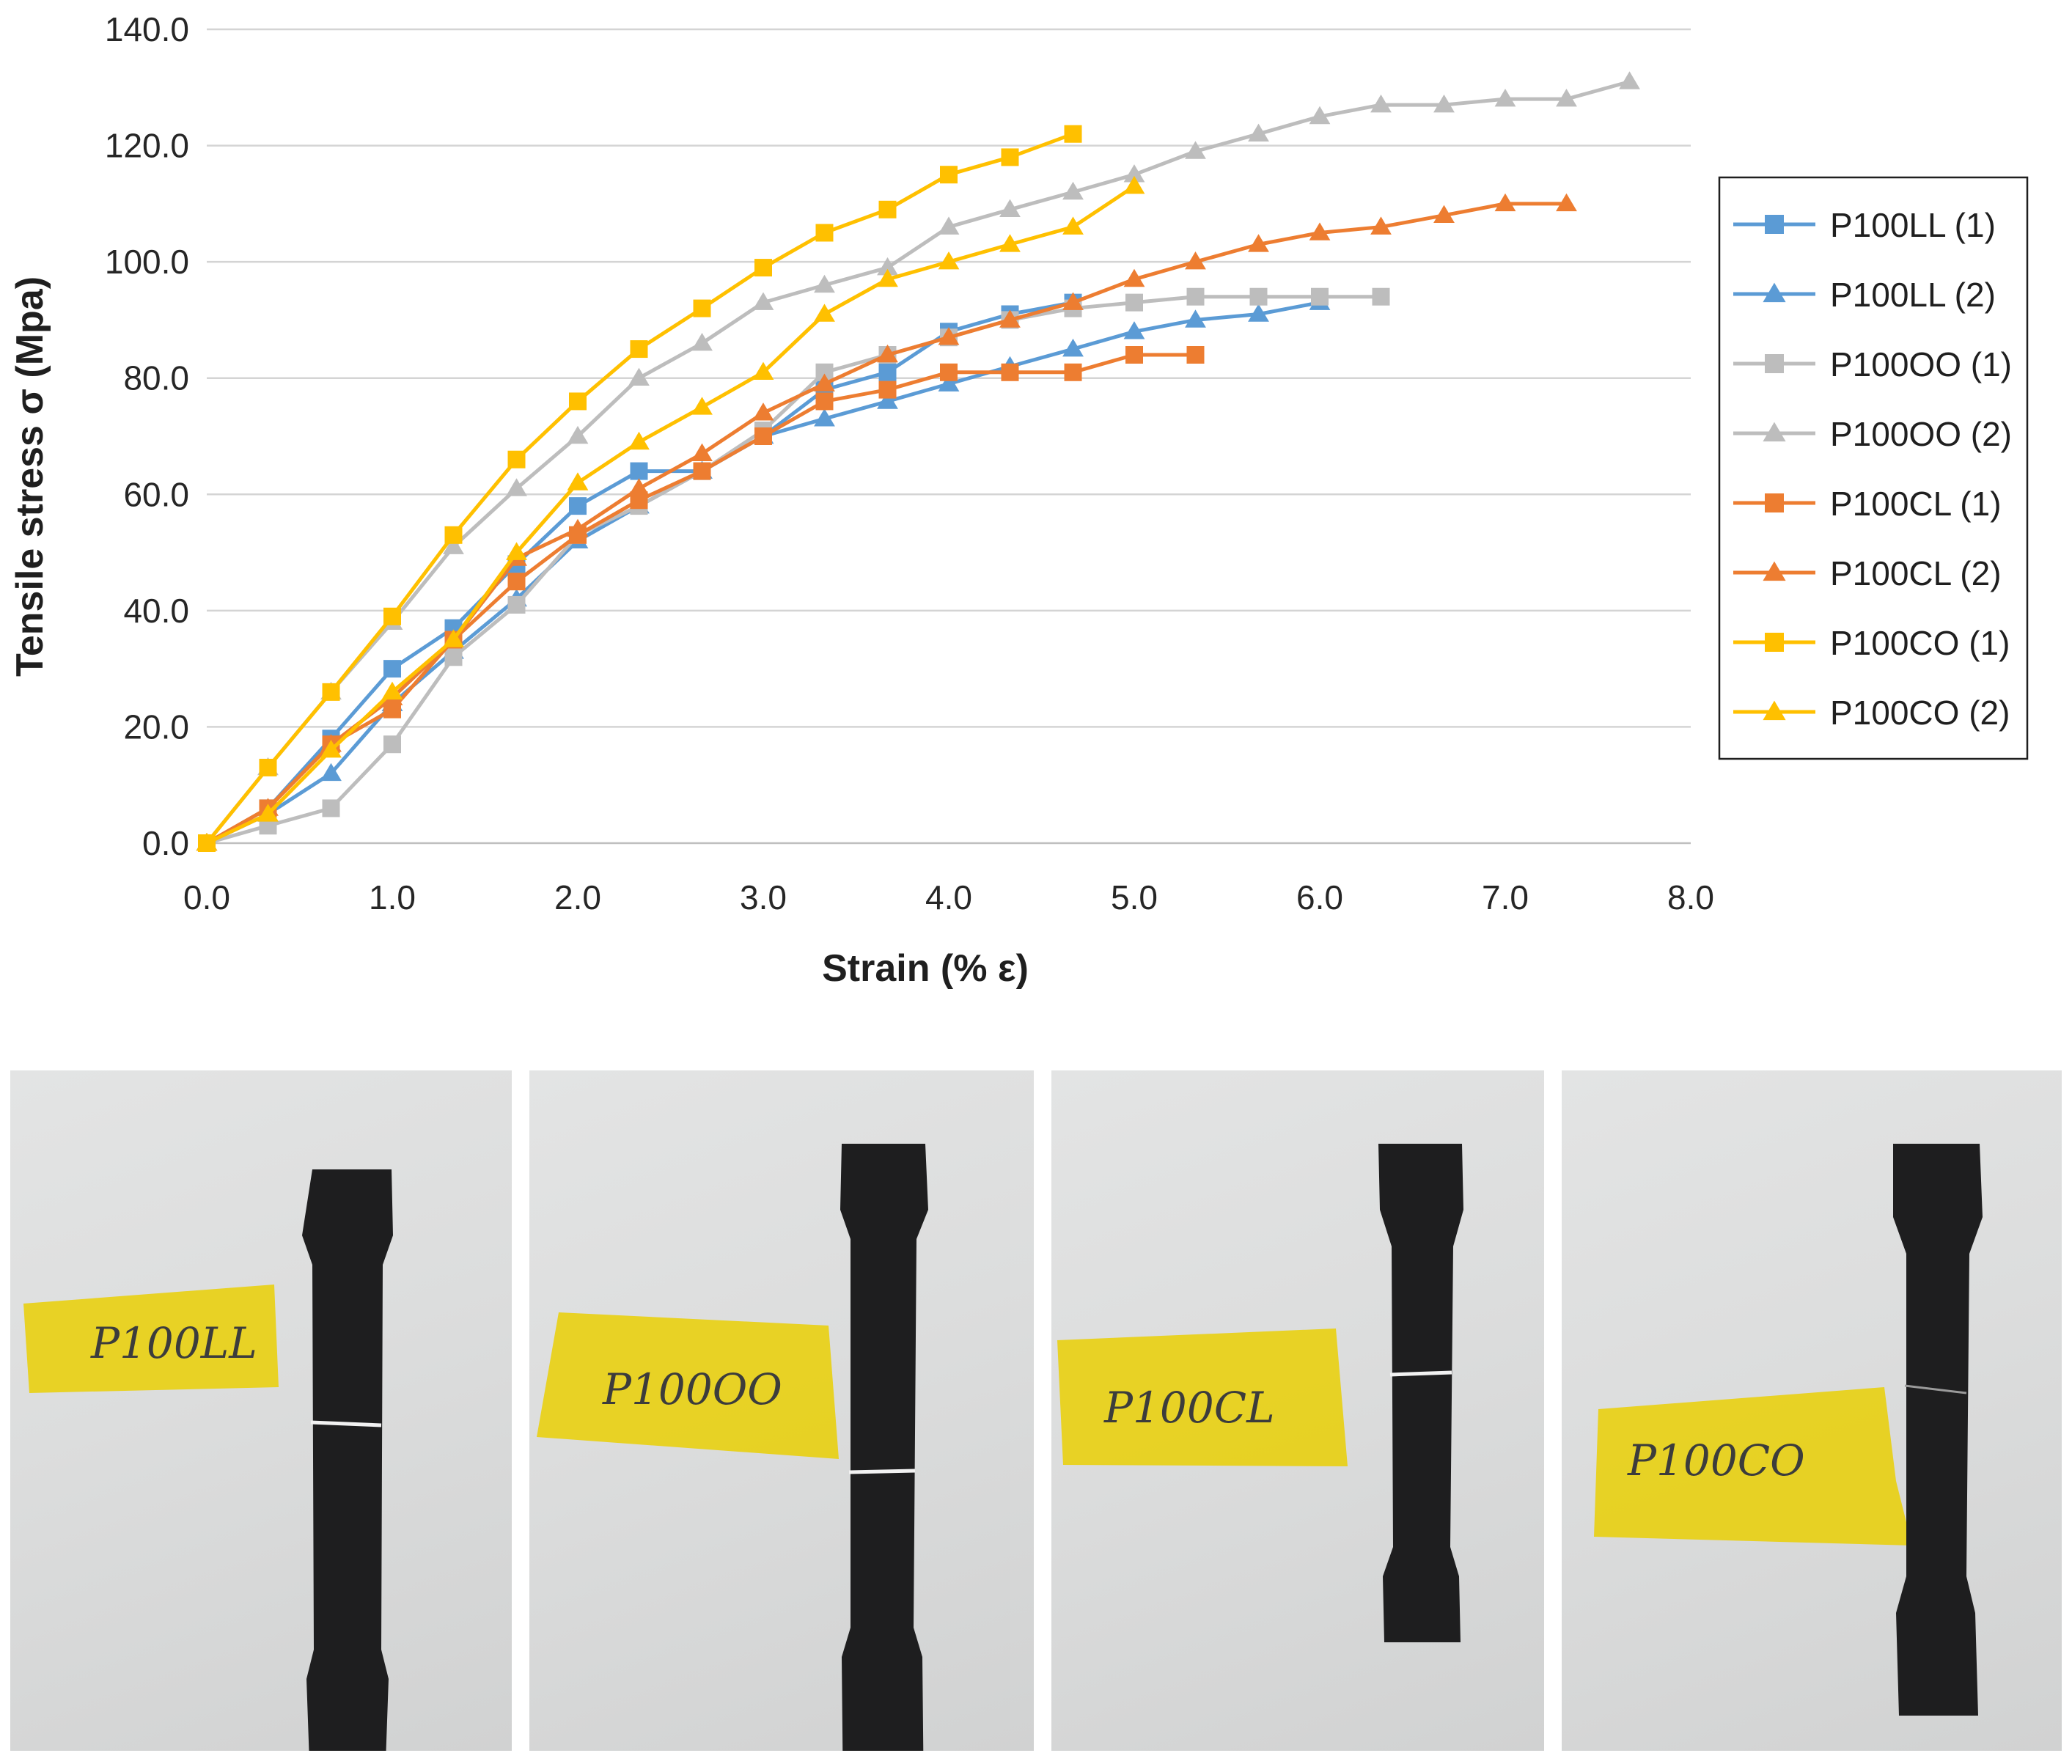 The image size is (2072, 1764). I want to click on y-tick-label: 40.0, so click(156, 611).